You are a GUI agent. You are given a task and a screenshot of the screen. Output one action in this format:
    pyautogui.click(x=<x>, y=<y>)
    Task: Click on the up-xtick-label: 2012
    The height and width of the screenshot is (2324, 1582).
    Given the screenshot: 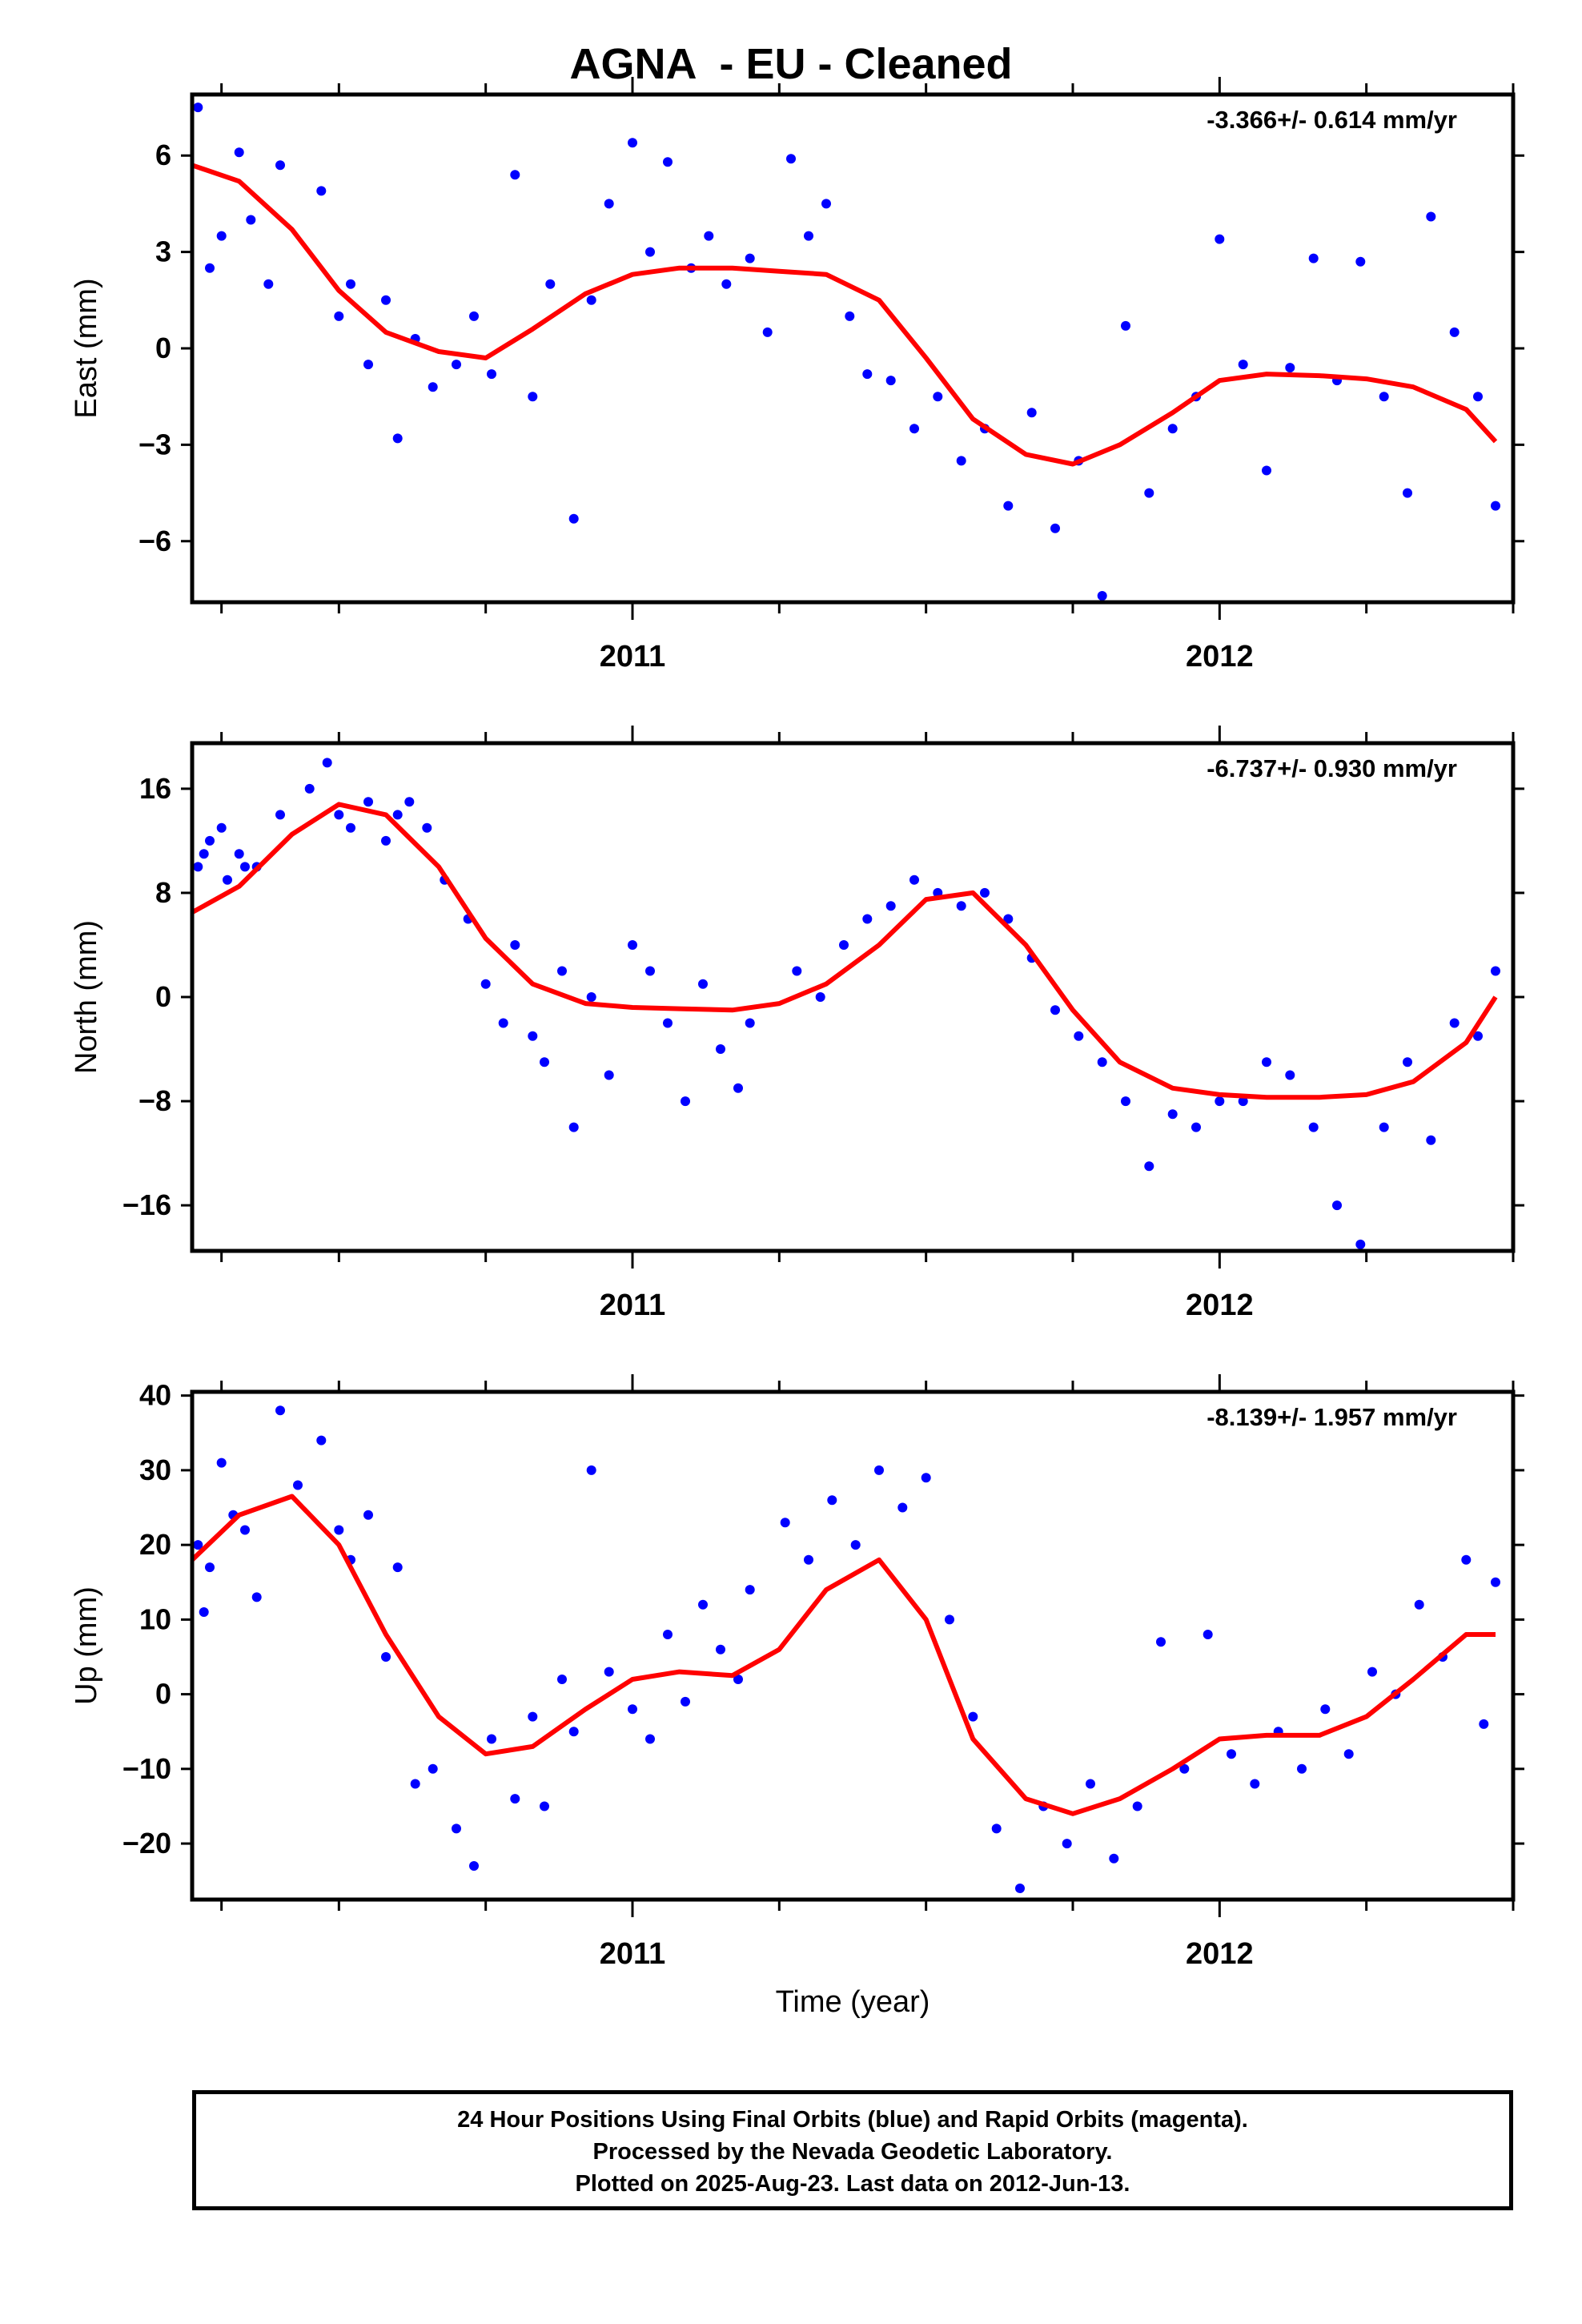 What is the action you would take?
    pyautogui.click(x=1220, y=1954)
    